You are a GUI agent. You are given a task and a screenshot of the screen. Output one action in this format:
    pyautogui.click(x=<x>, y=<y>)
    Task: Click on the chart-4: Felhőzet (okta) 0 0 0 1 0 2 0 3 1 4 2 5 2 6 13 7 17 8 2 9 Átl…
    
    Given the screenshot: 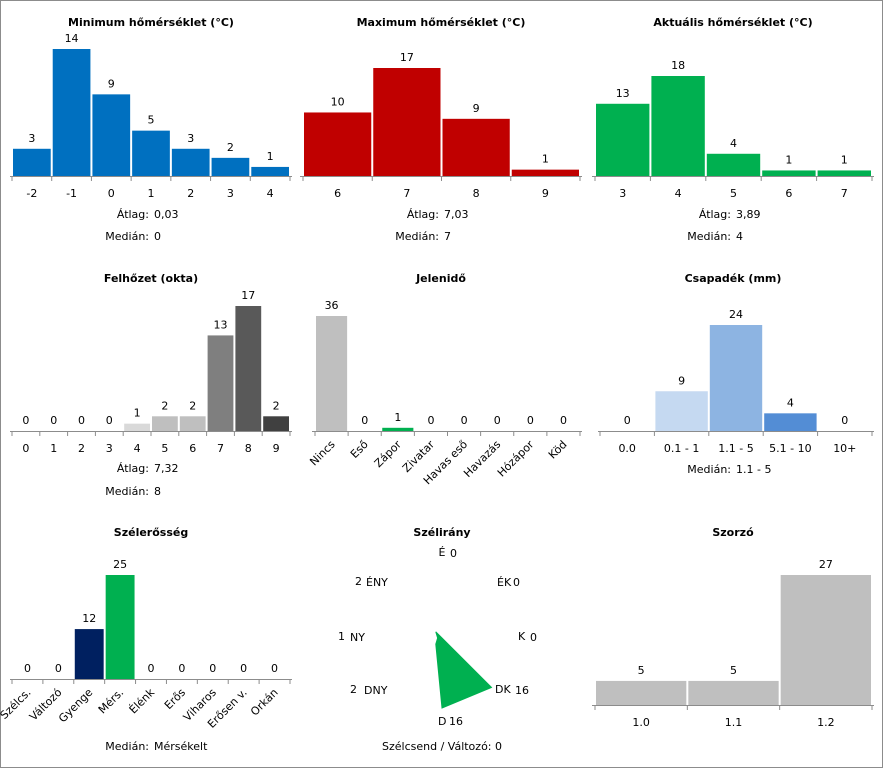 What is the action you would take?
    pyautogui.click(x=151, y=385)
    